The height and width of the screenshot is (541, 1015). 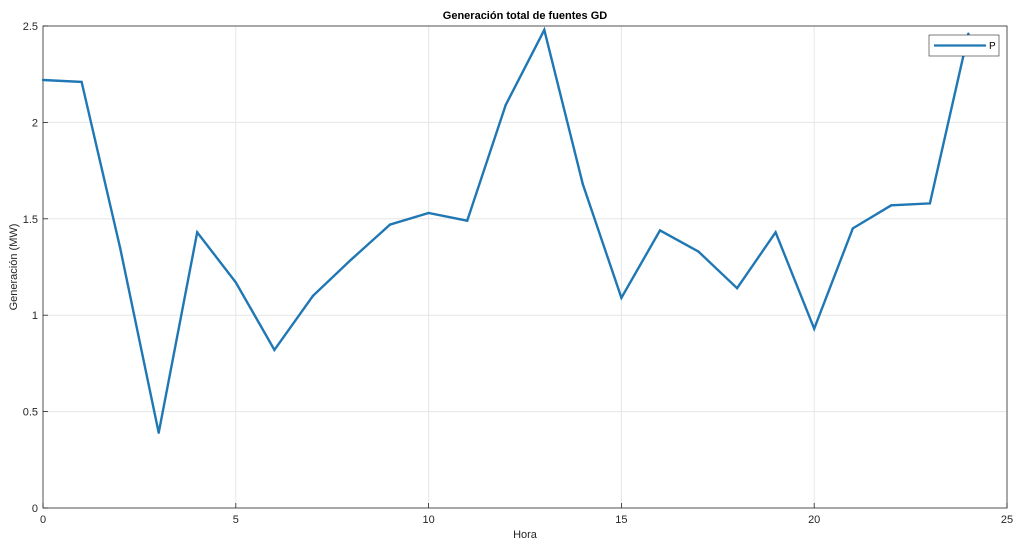 I want to click on y-tick-label: 0.5, so click(x=30, y=413).